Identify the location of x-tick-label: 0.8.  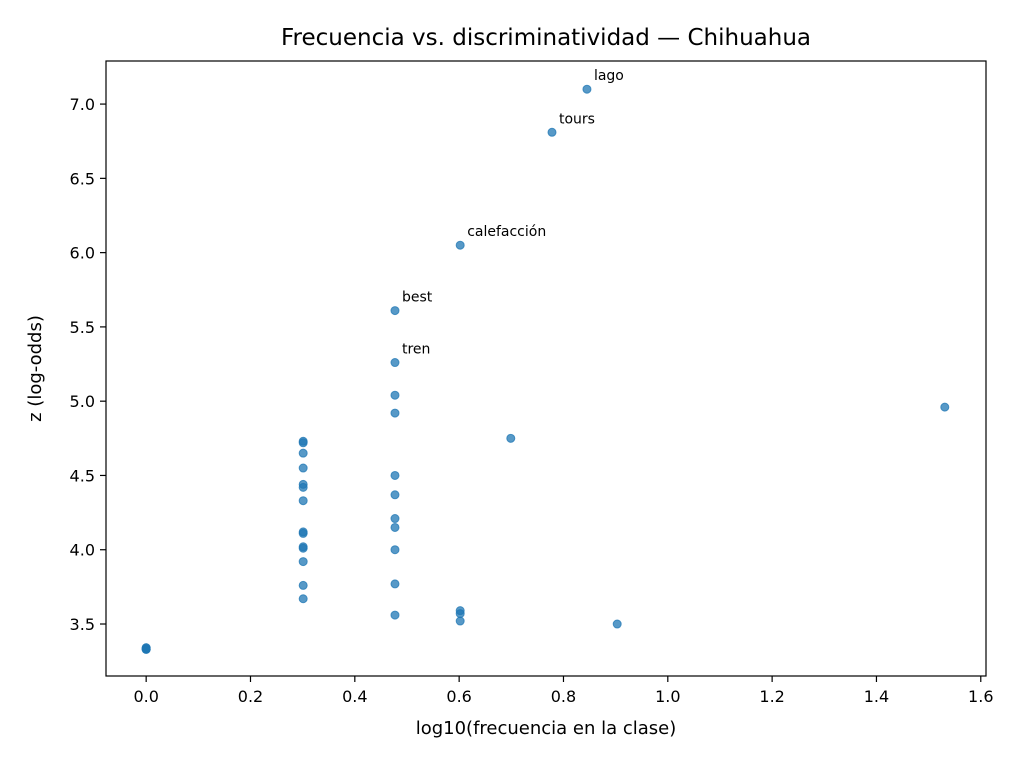
(563, 696).